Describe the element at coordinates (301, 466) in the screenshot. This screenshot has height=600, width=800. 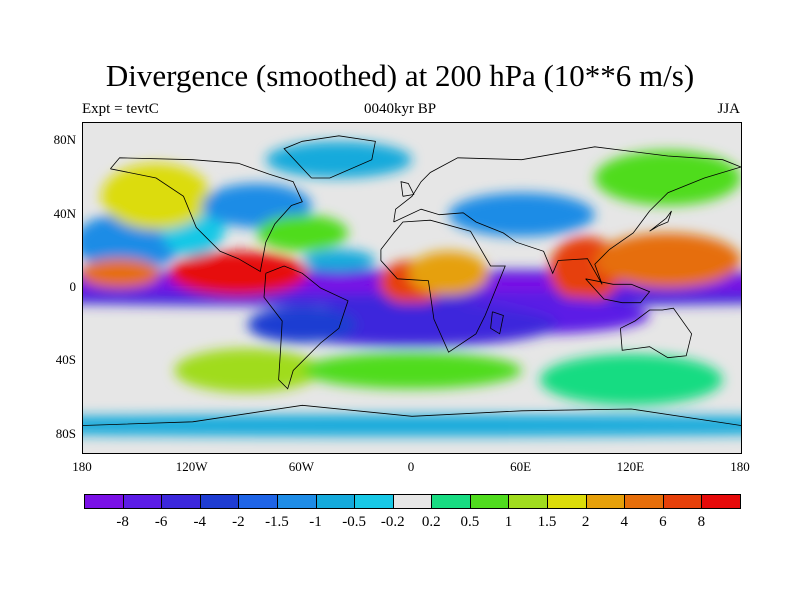
I see `lon-tick-label: 60W` at that location.